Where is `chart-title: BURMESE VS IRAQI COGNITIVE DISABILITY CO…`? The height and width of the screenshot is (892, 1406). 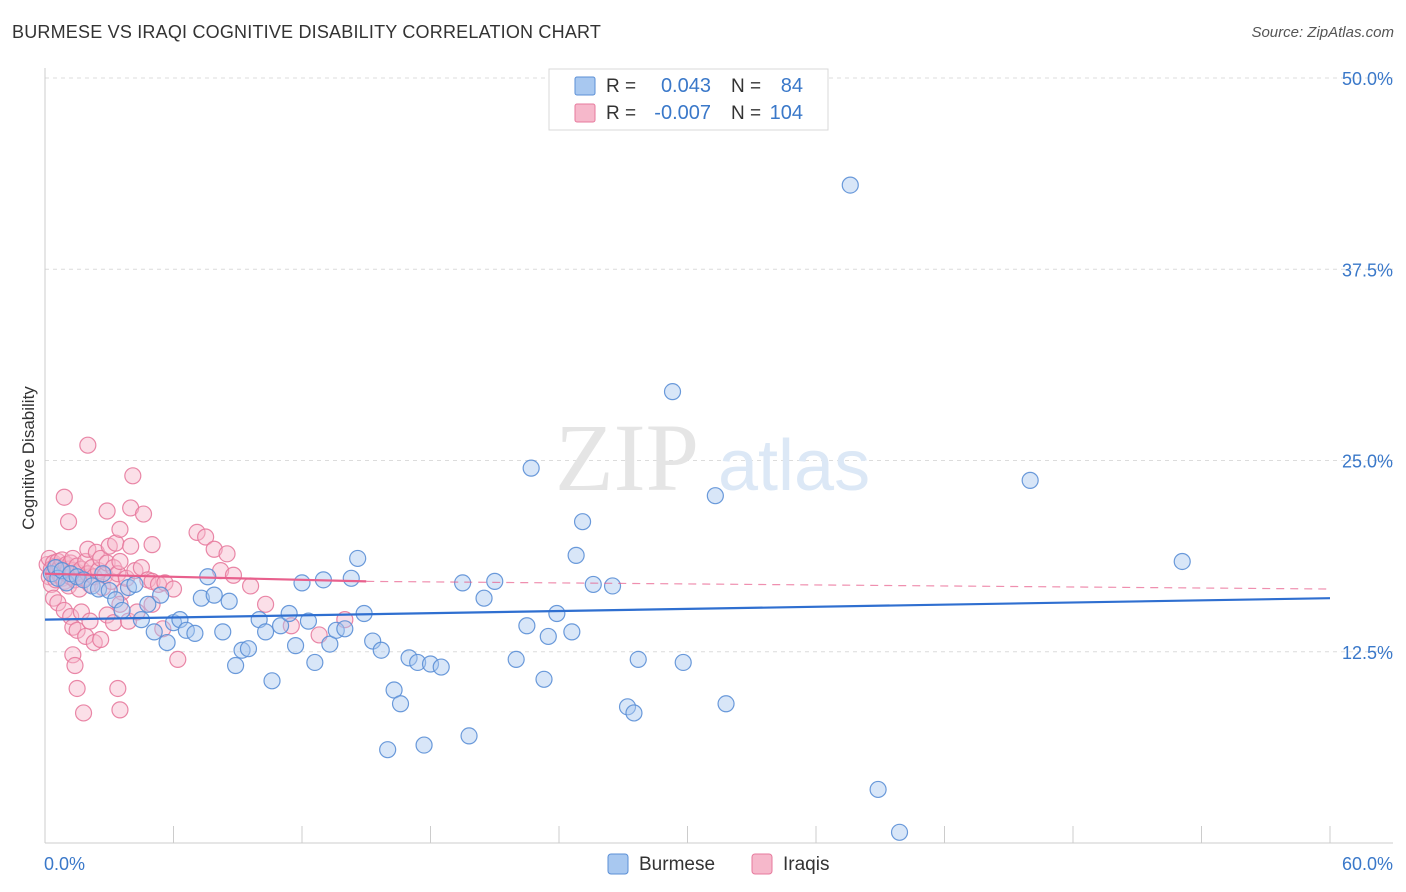
chart-title: BURMESE VS IRAQI COGNITIVE DISABILITY CO… is located at coordinates (307, 32).